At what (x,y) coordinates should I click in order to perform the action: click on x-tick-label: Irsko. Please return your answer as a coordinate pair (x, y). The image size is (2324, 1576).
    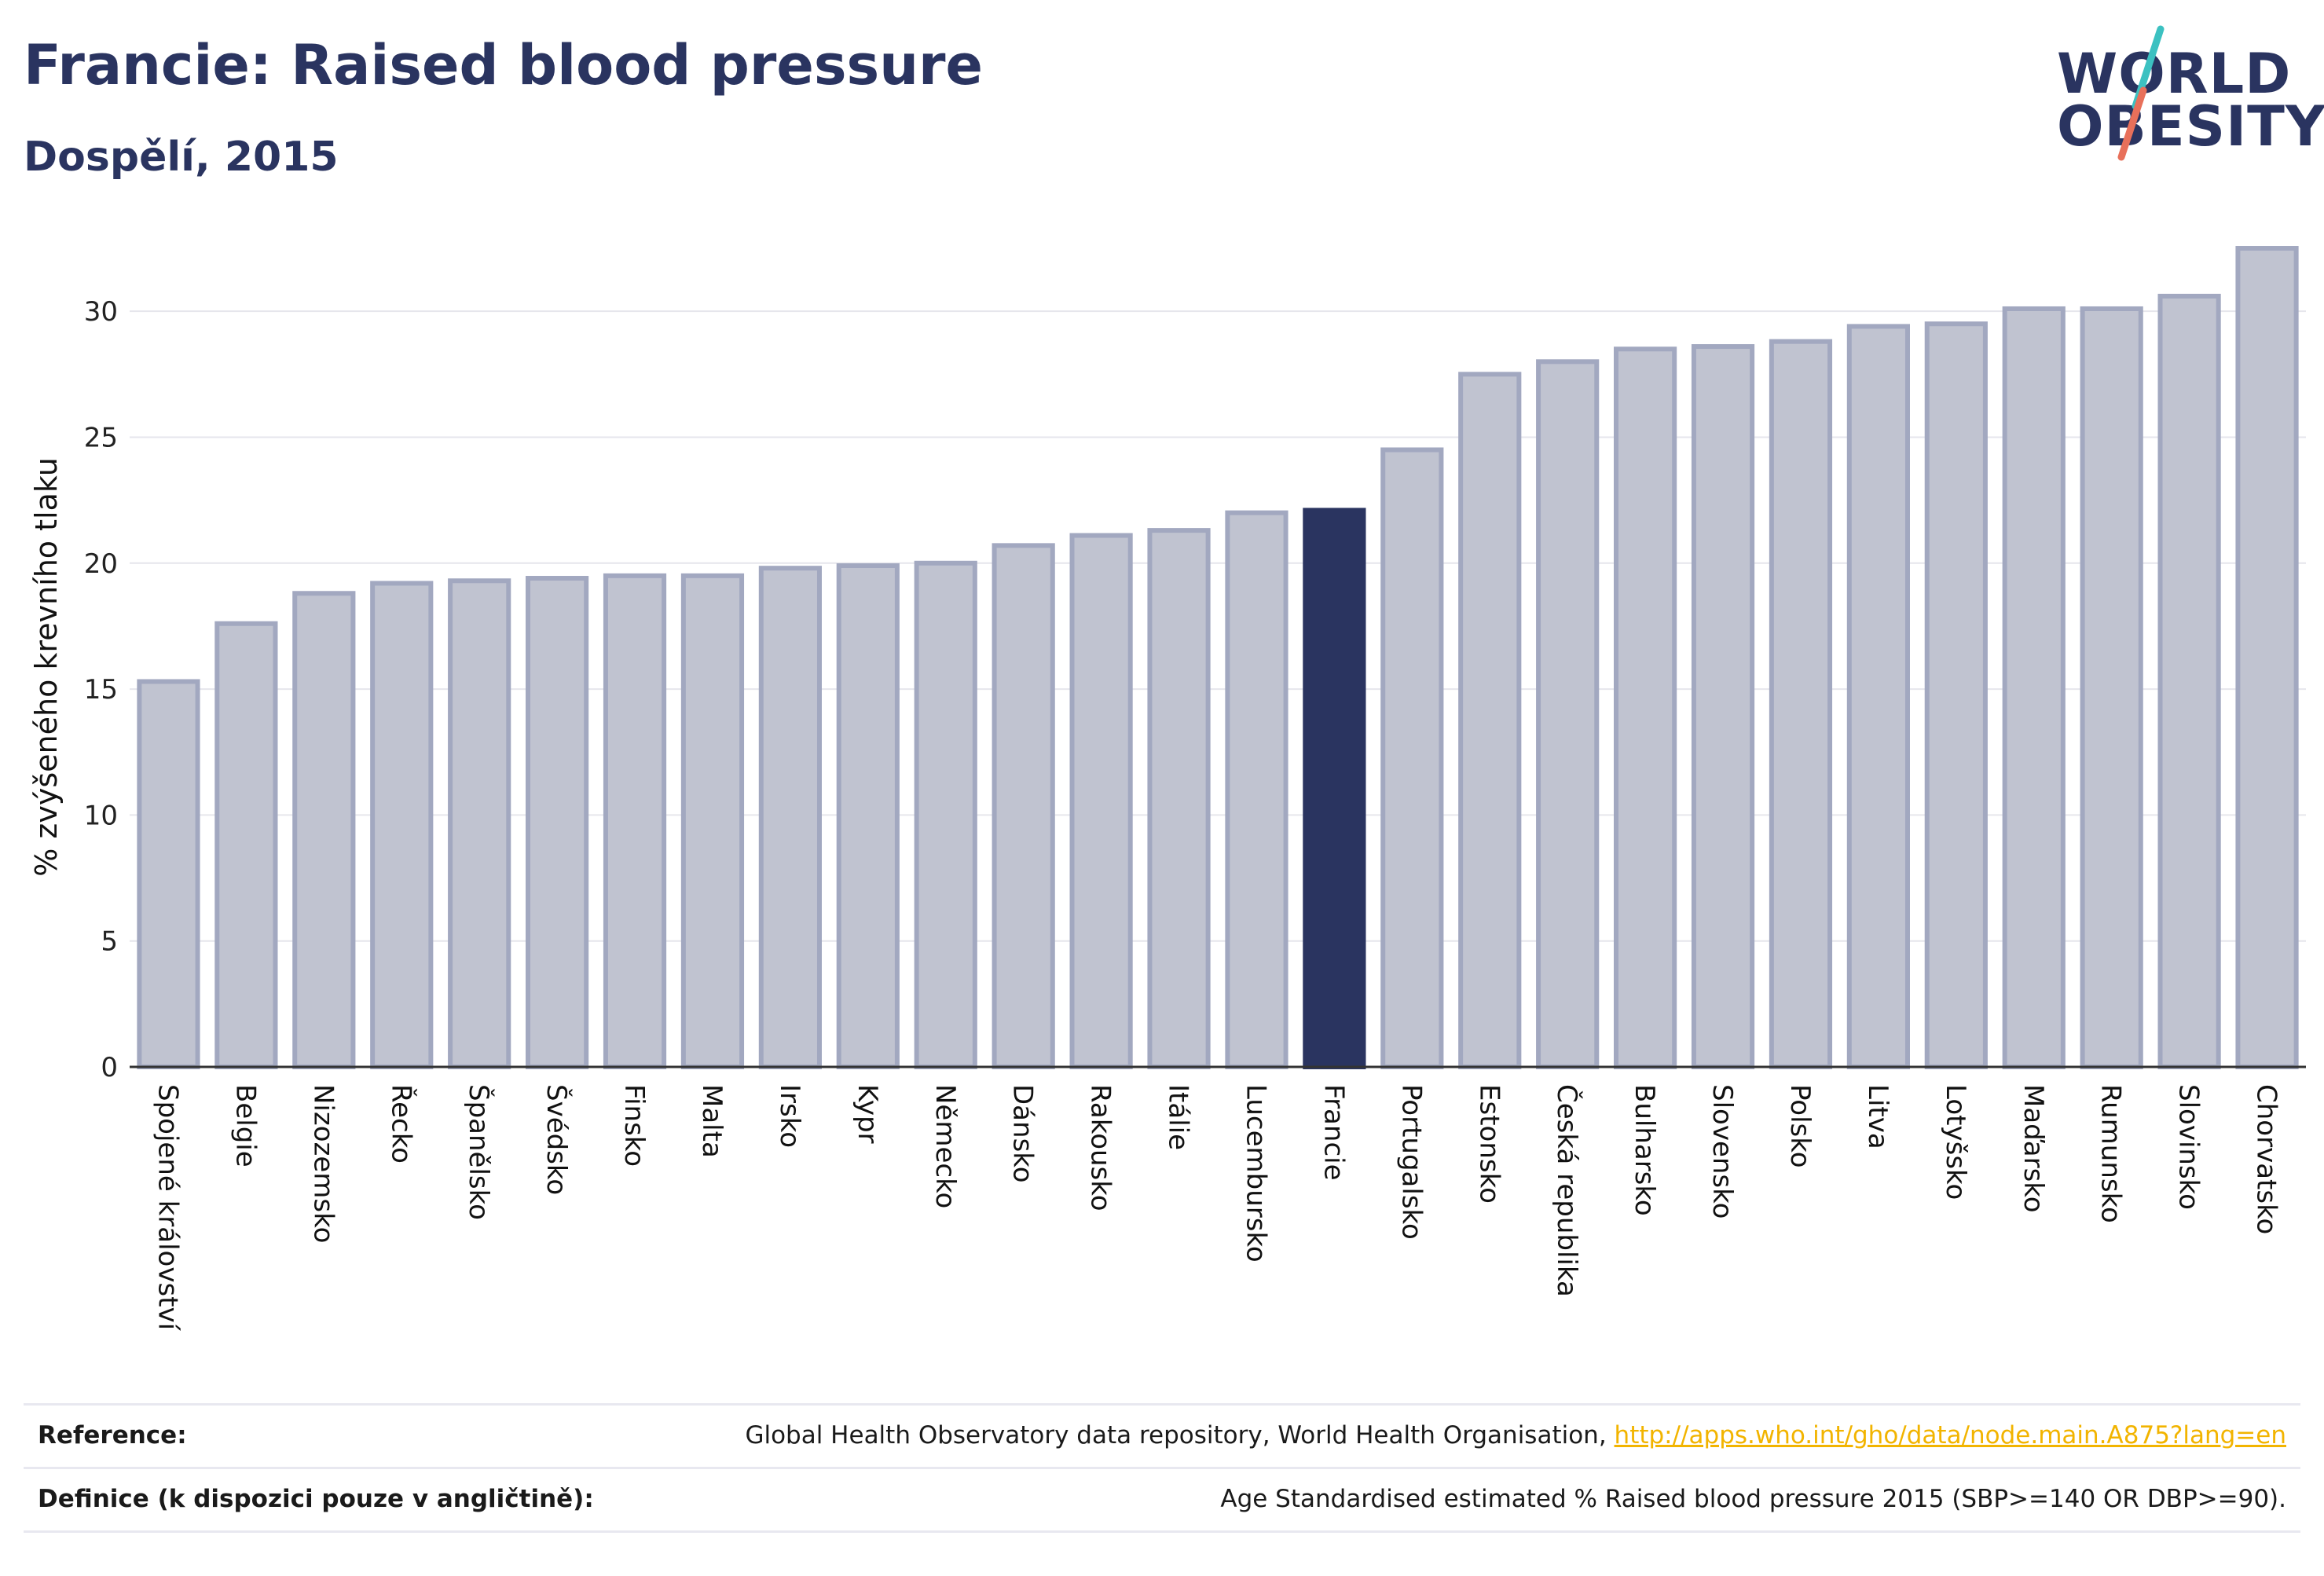
    Looking at the image, I should click on (789, 1116).